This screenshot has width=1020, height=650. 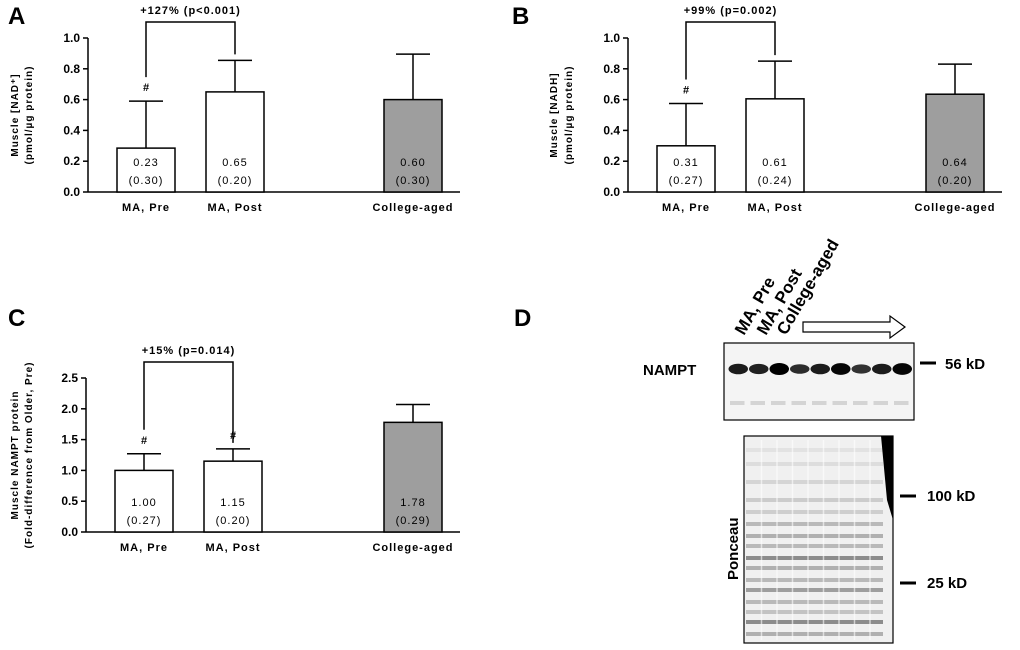 I want to click on chart-a-bar-mean-label: 0.65, so click(x=234, y=163).